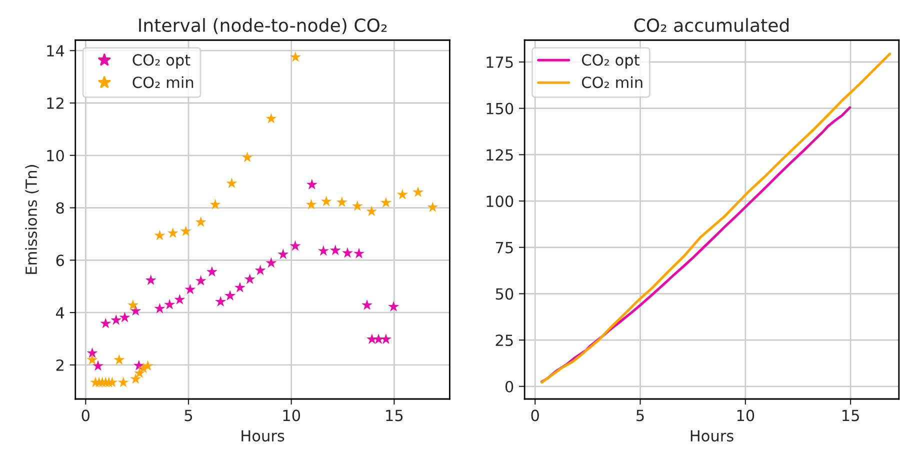  What do you see at coordinates (499, 62) in the screenshot?
I see `y-tick-label: 175` at bounding box center [499, 62].